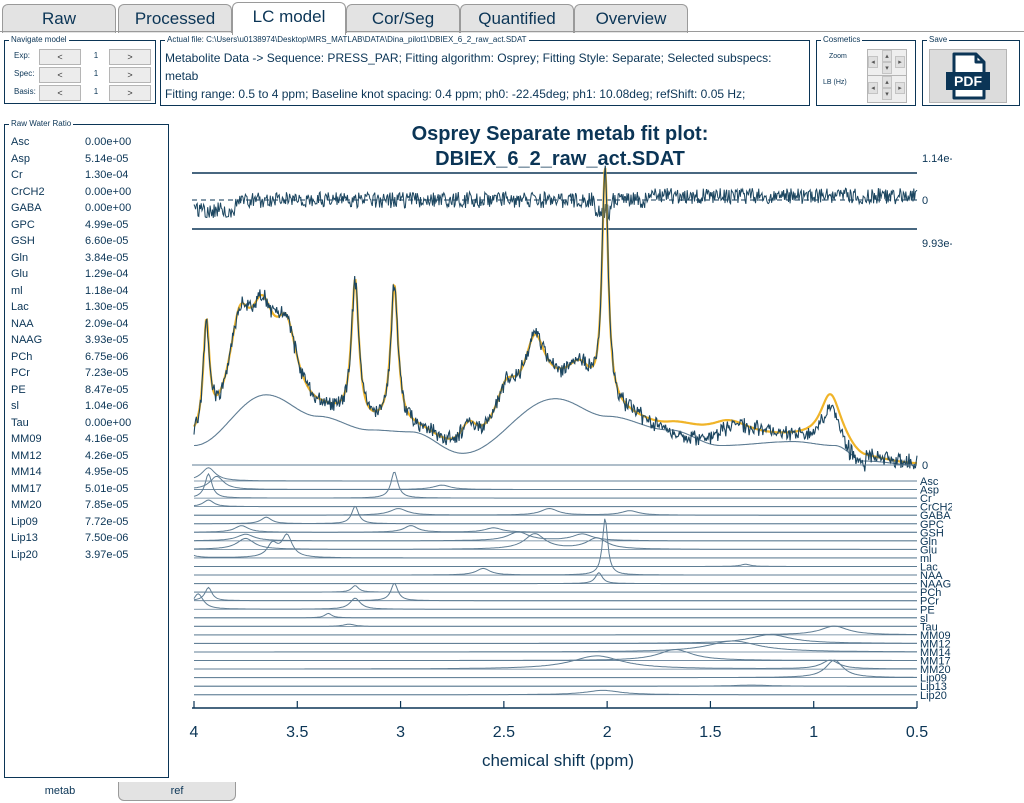  Describe the element at coordinates (873, 62) in the screenshot. I see `zoom-left-arrow-icon: ◂` at that location.